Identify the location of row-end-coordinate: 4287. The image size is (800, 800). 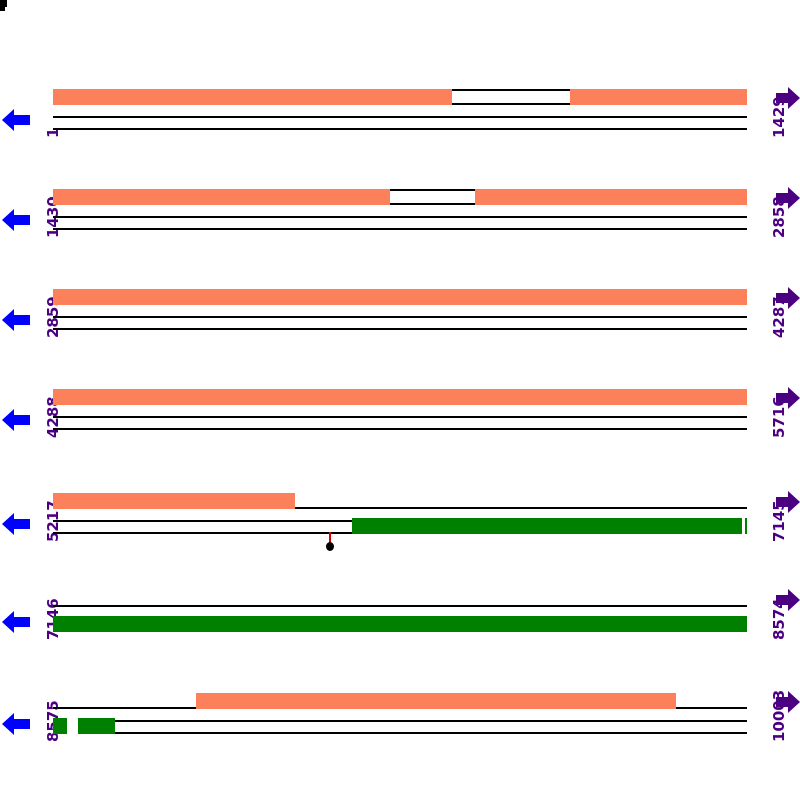
(779, 317).